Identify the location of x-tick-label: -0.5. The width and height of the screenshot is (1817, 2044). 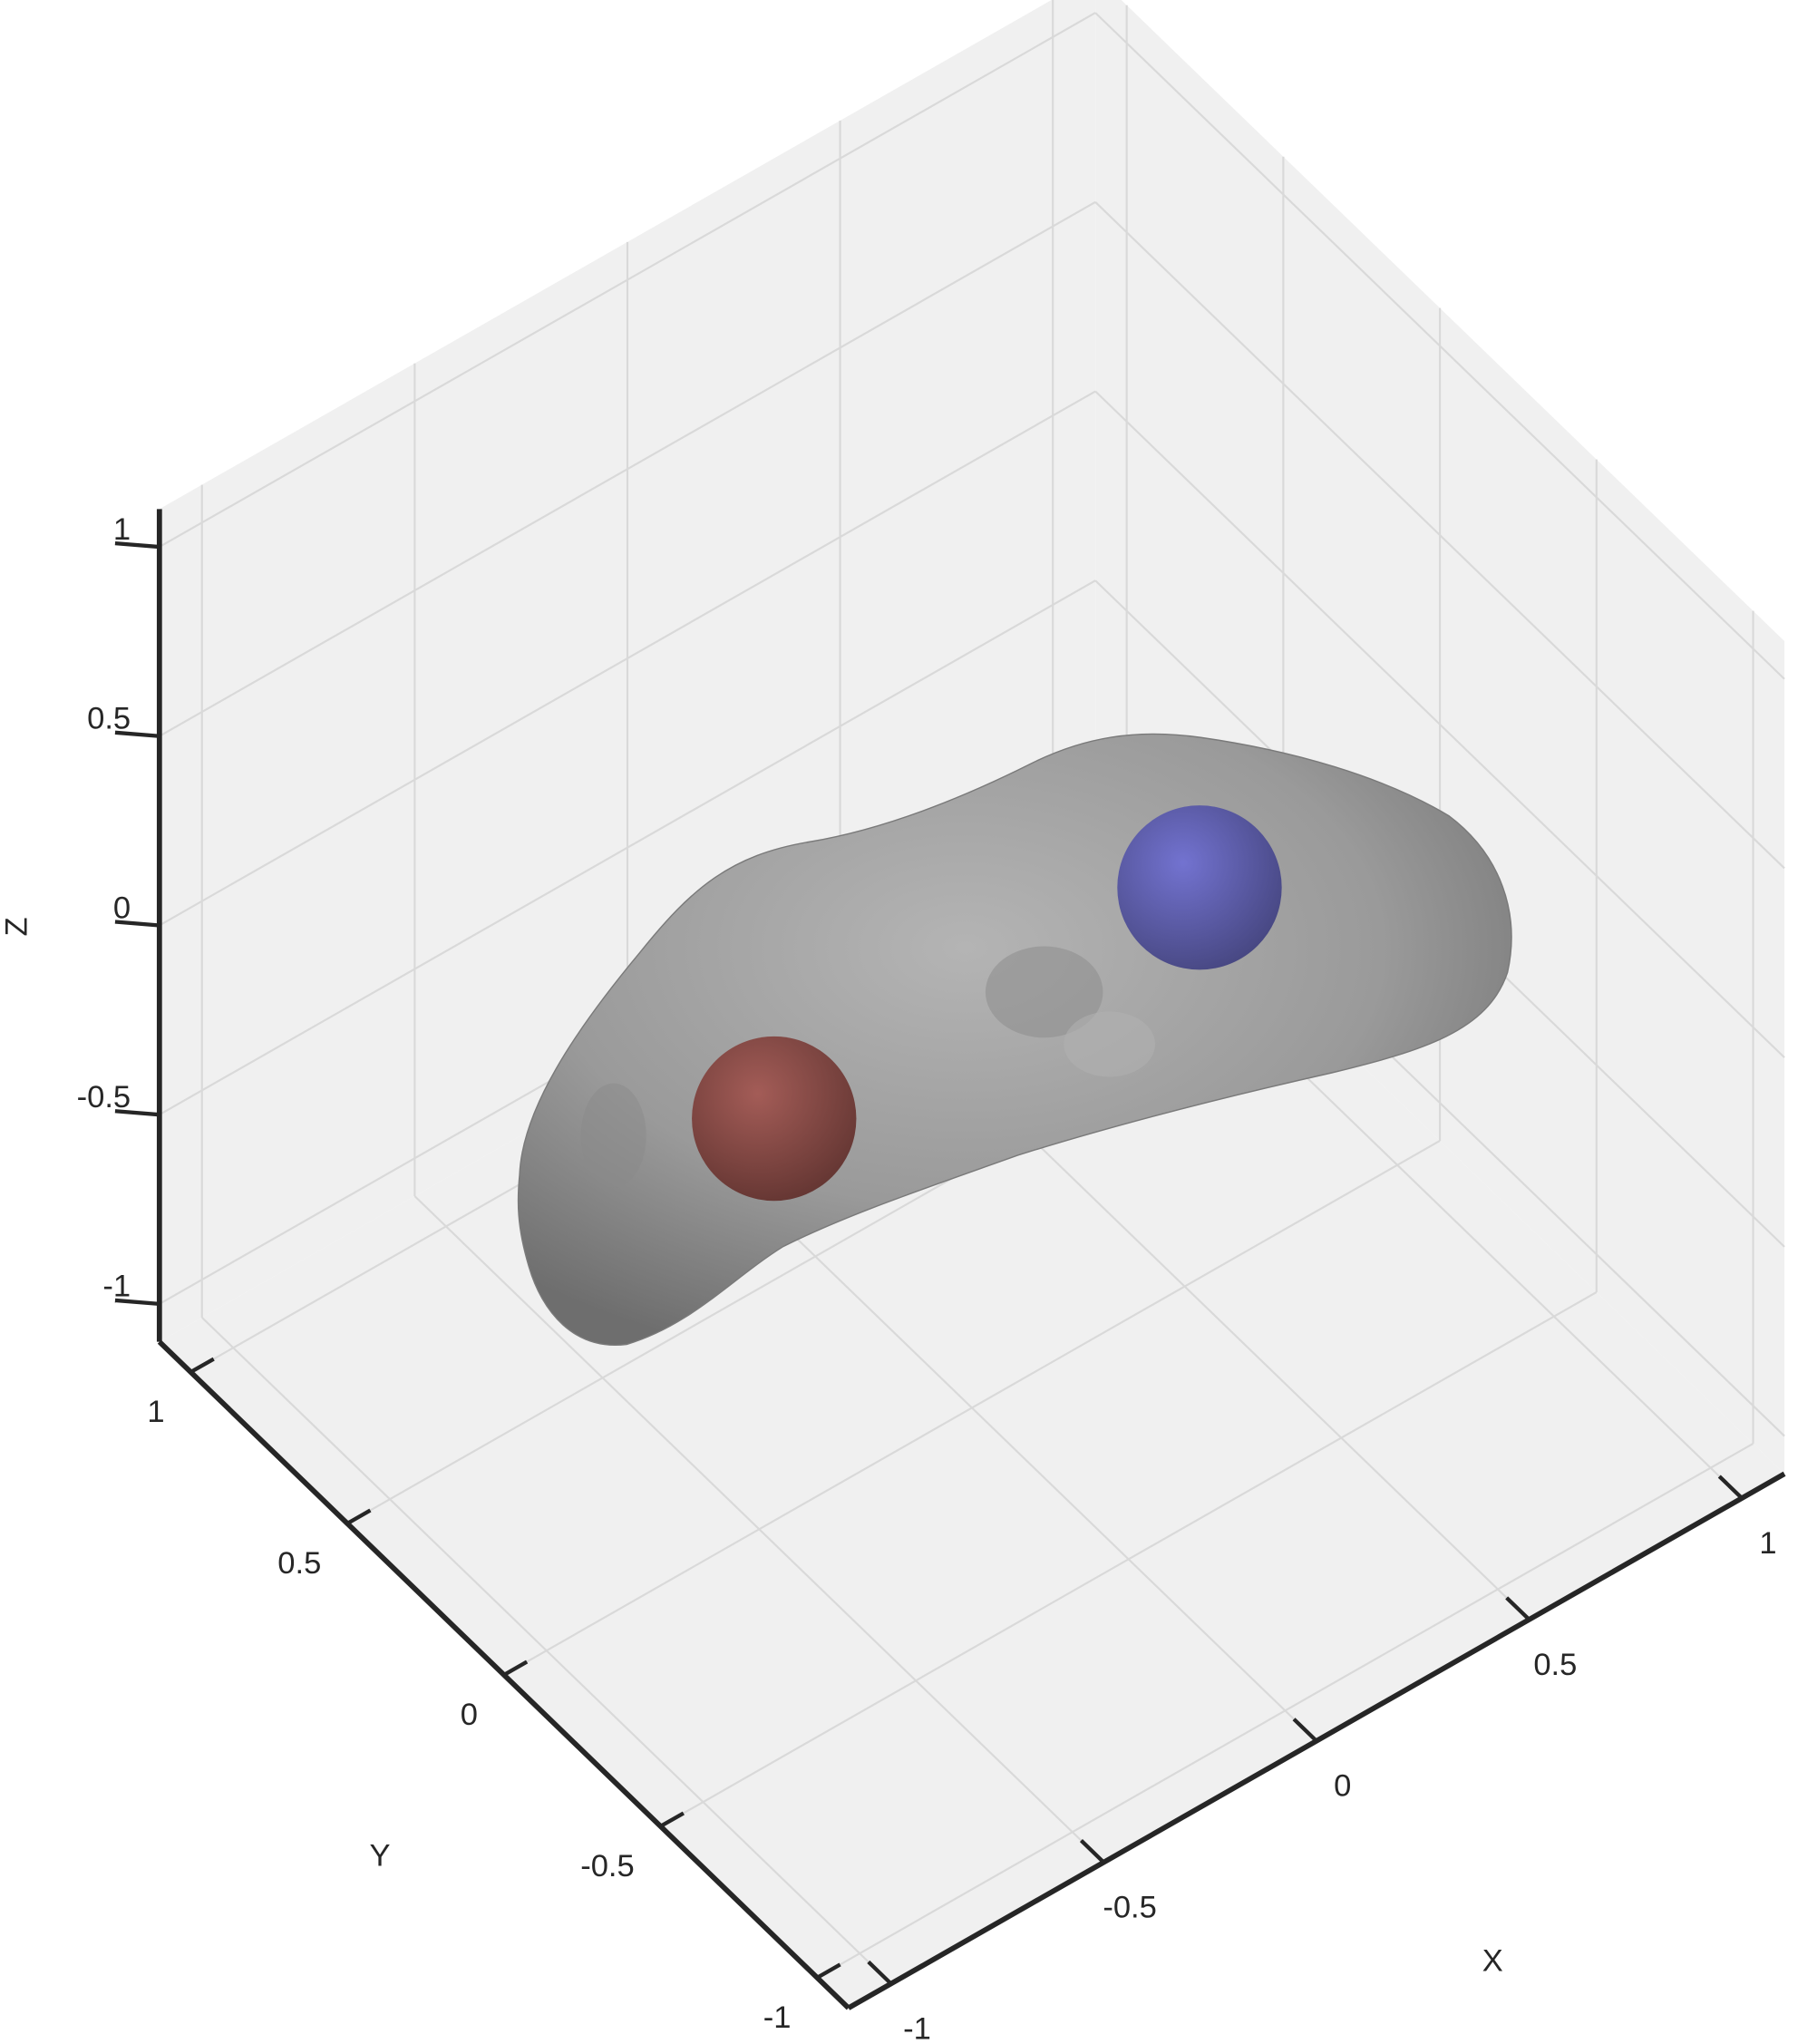
(1130, 1908).